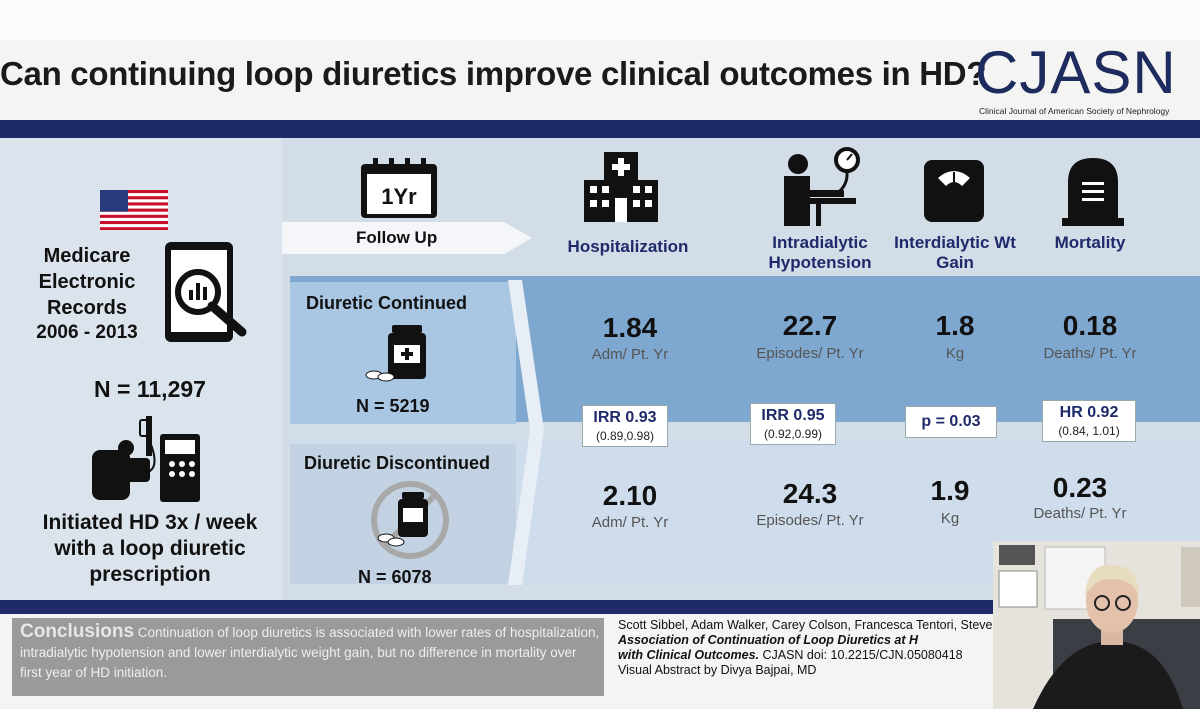 This screenshot has width=1200, height=709. I want to click on top-background, so click(600, 20).